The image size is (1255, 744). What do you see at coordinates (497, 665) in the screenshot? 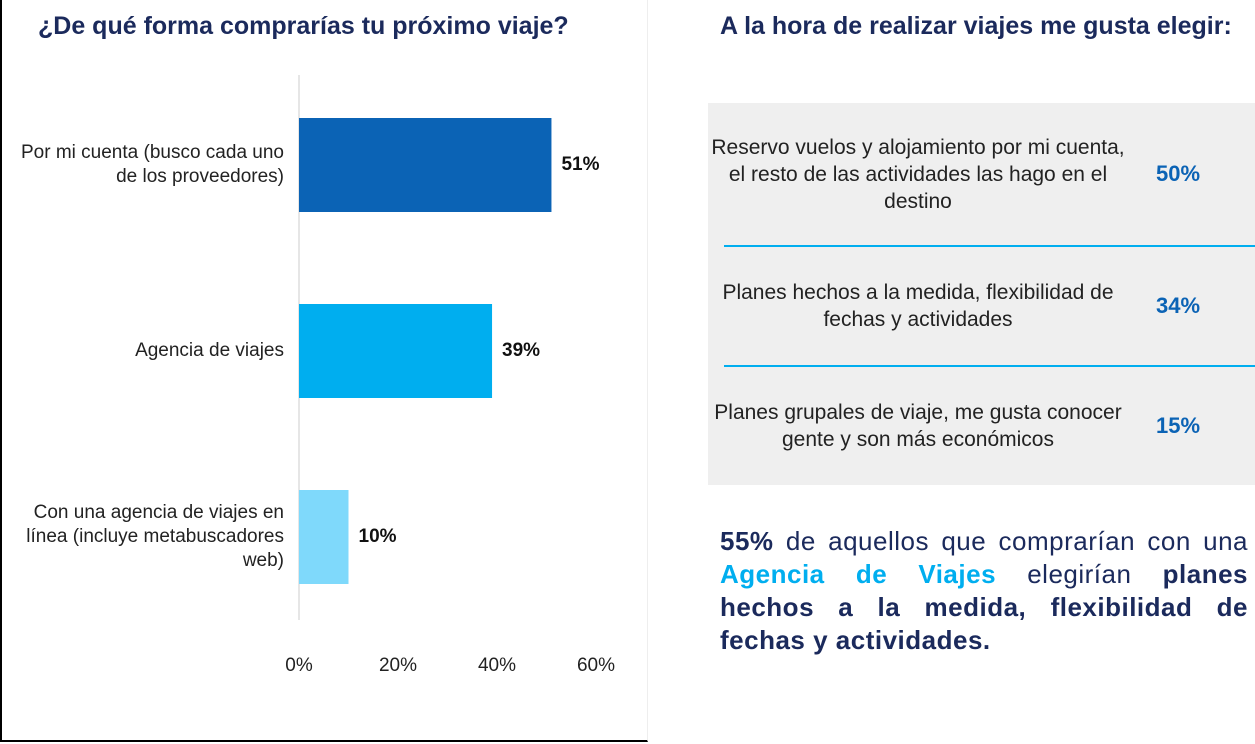
I see `x-tick-label: 40%` at bounding box center [497, 665].